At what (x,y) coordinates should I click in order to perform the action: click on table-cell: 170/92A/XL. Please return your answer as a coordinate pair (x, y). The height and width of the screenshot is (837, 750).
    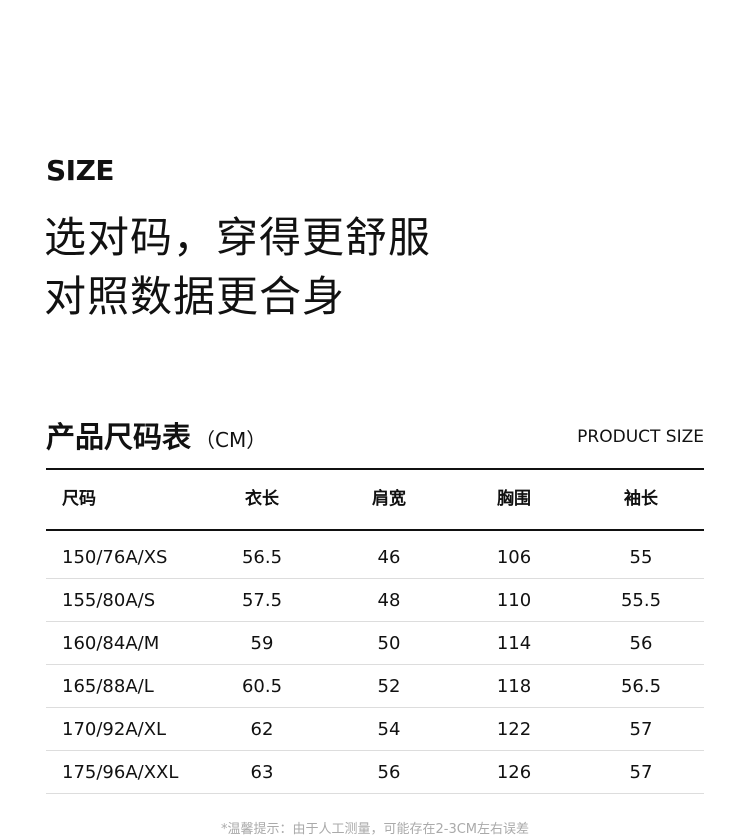
    Looking at the image, I should click on (114, 729).